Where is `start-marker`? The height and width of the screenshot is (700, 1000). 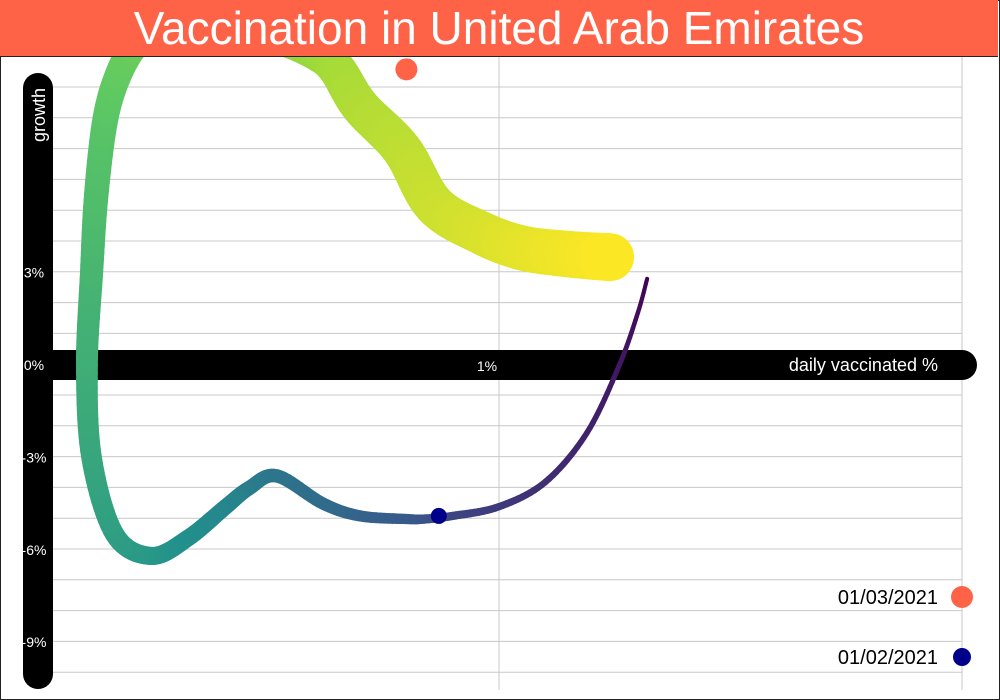
start-marker is located at coordinates (438, 515).